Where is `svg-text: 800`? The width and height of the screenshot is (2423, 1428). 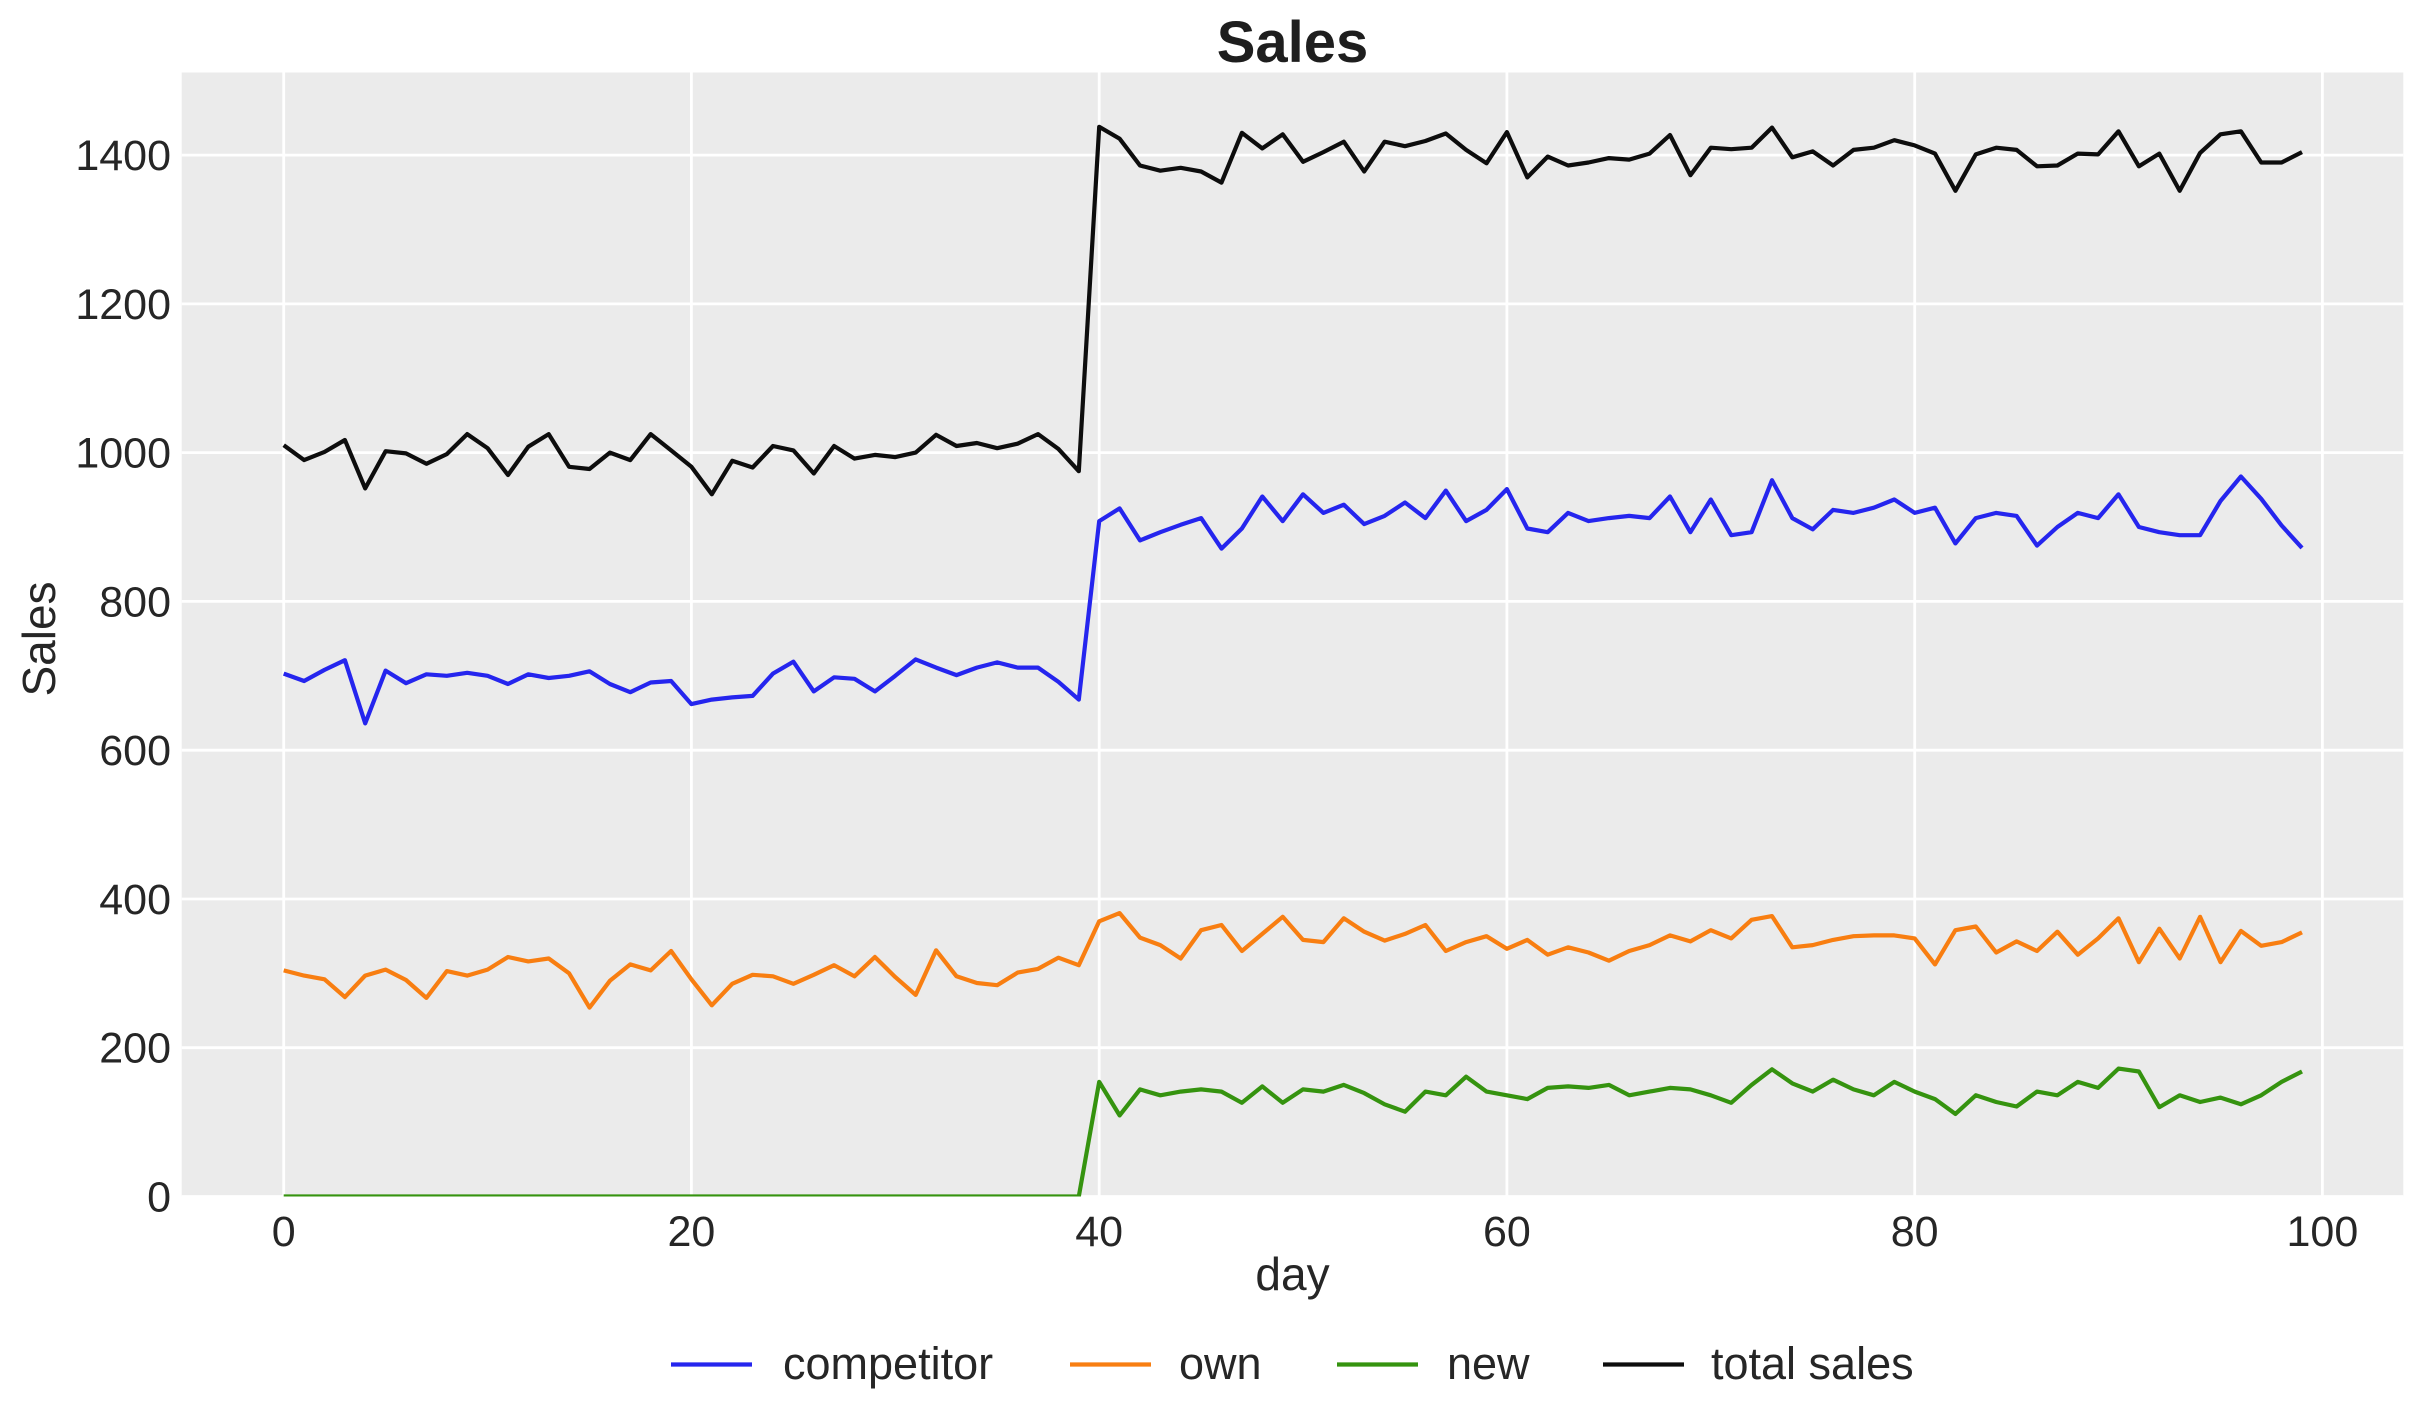
svg-text: 800 is located at coordinates (135, 602).